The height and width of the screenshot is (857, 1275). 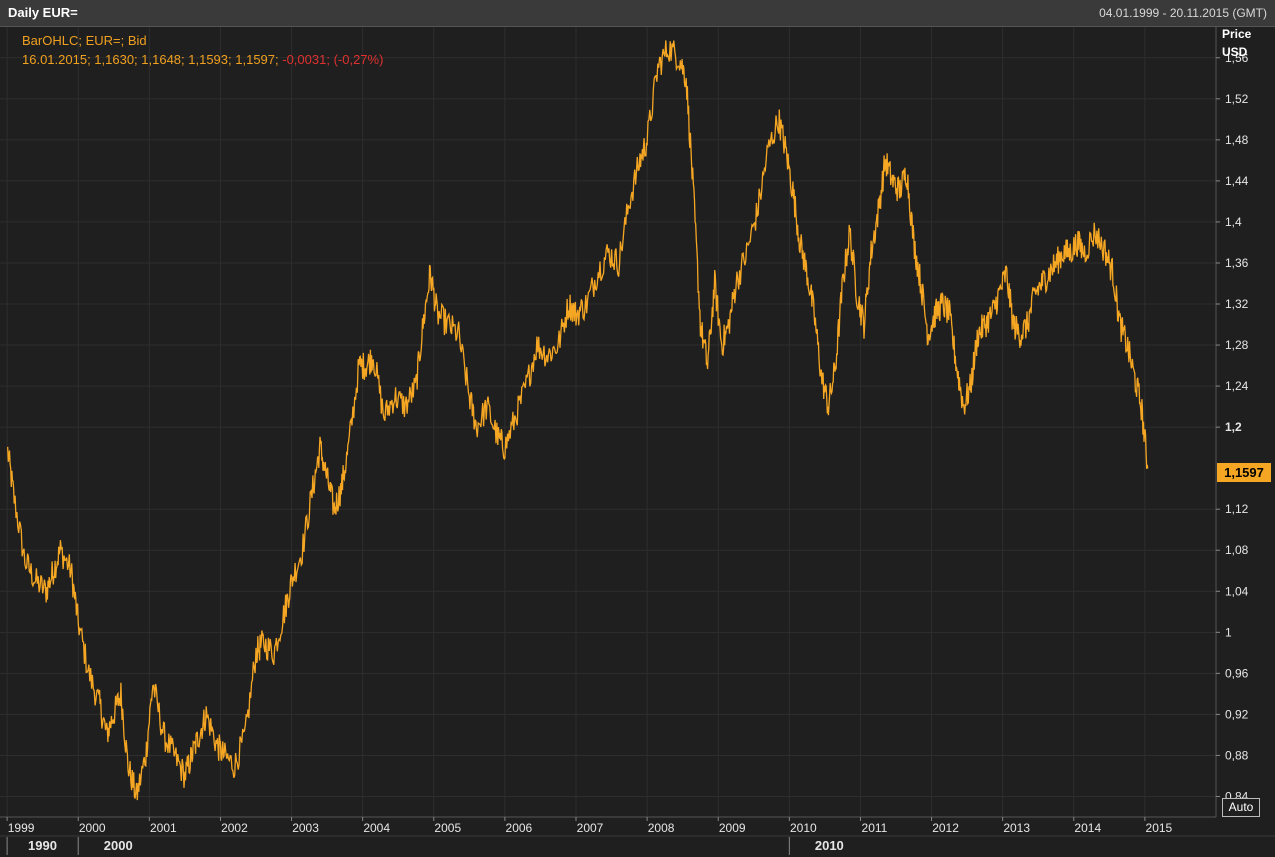 What do you see at coordinates (1237, 34) in the screenshot?
I see `price-axis-title: Price` at bounding box center [1237, 34].